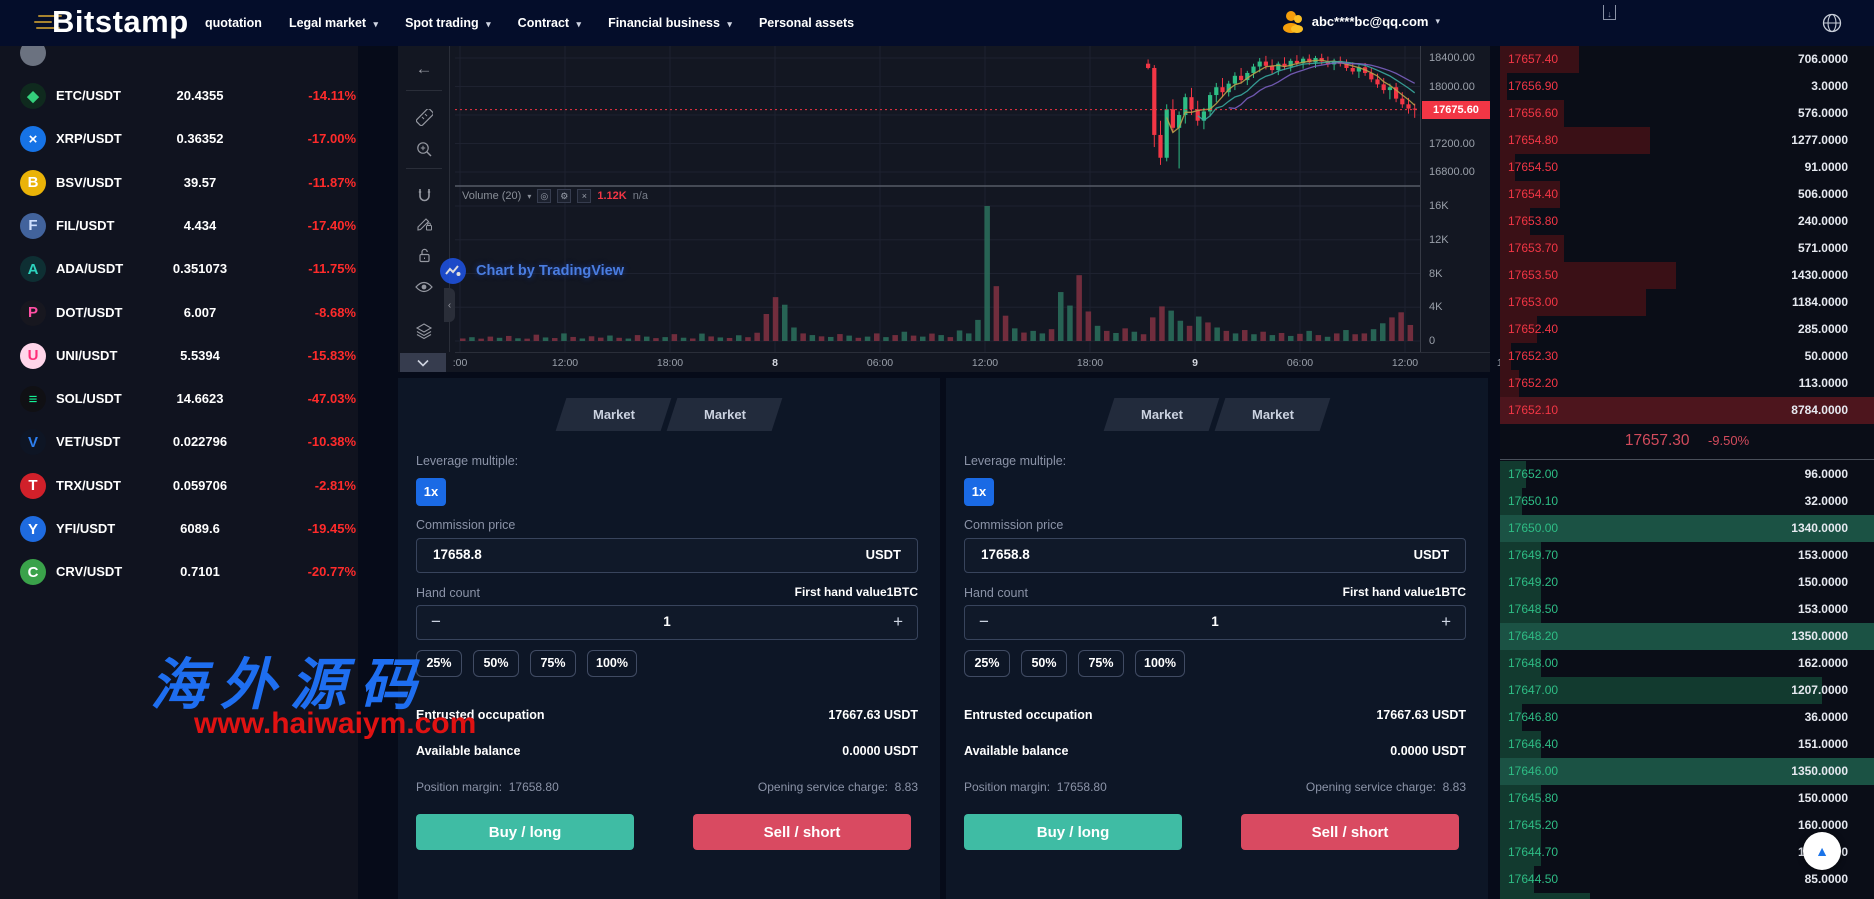  I want to click on bid-row: 17650.00 1340.0000, so click(1687, 528).